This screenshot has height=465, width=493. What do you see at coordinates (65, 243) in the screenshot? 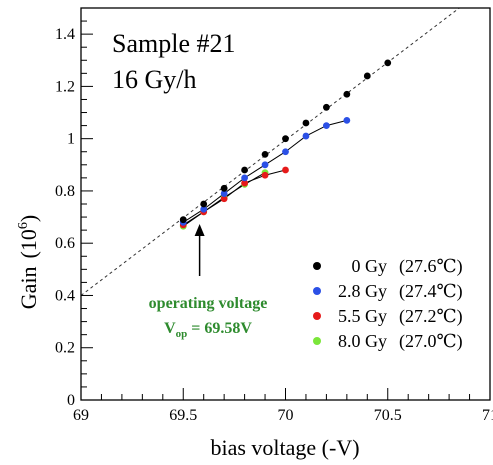
I see `y-tick-label: 0.6` at bounding box center [65, 243].